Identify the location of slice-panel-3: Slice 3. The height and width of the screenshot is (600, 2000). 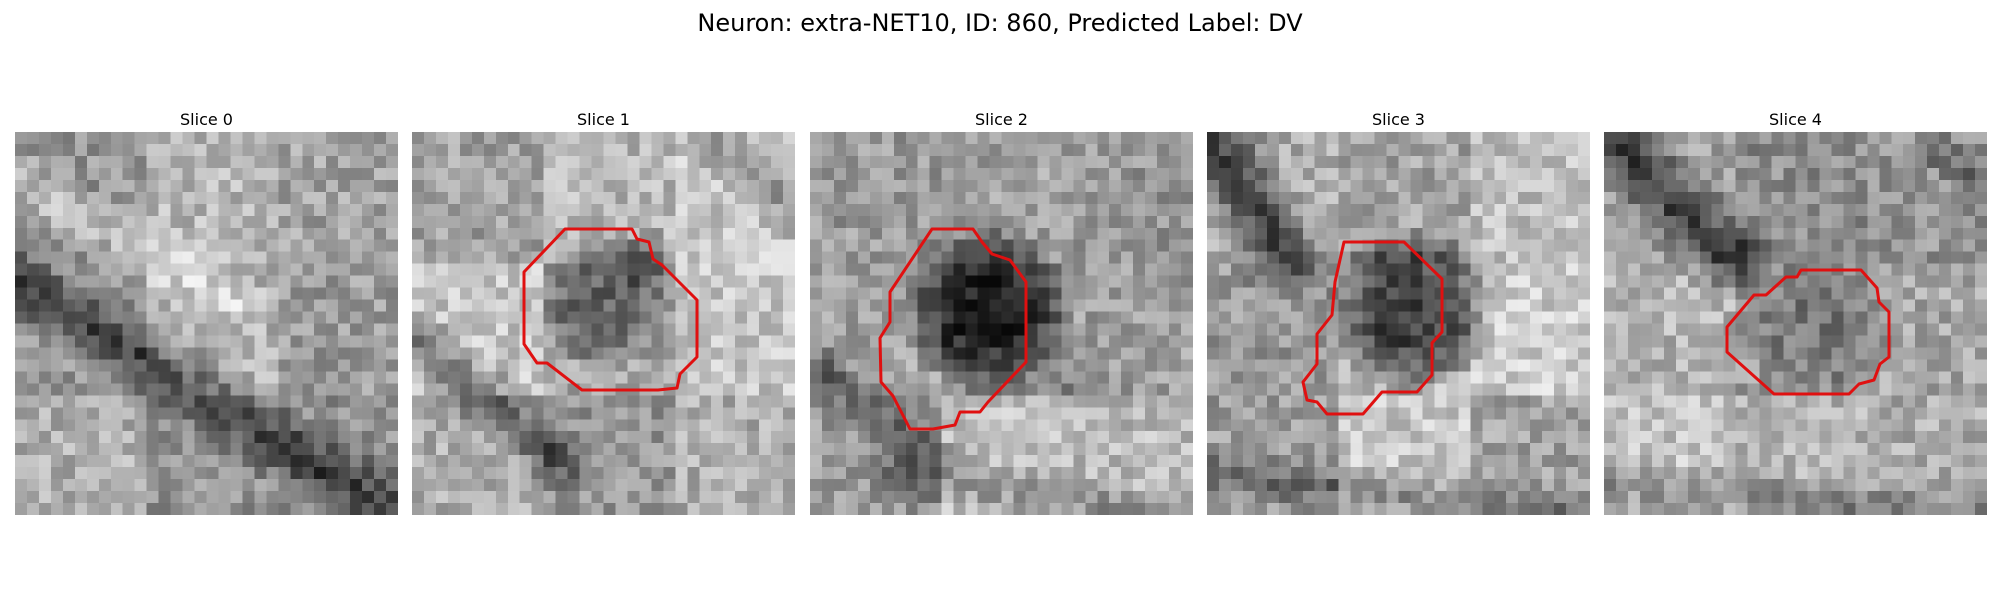
(1398, 311).